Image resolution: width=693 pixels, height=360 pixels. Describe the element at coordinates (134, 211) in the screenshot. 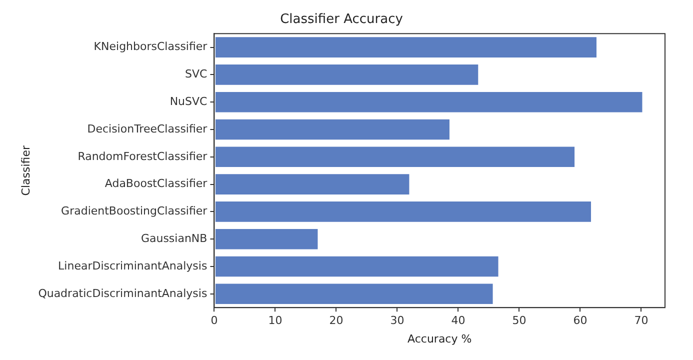

I see `y-tick-label: GradientBoostingClassifier` at that location.